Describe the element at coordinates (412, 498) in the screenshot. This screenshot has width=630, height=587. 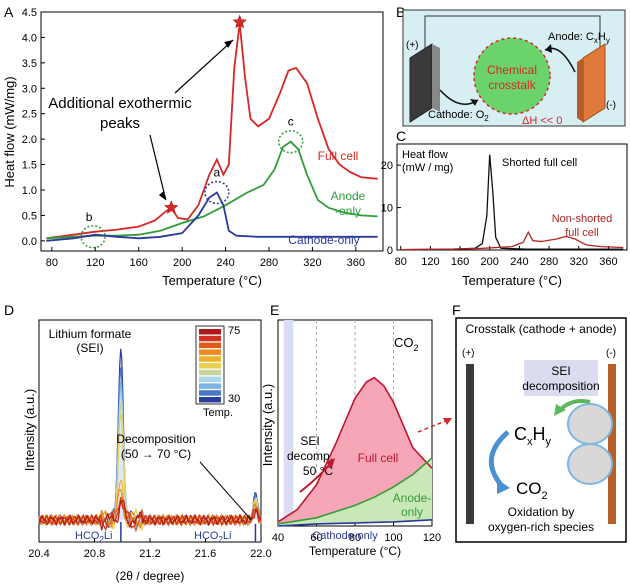
I see `panel-e-legend-anode-1: Anode-` at that location.